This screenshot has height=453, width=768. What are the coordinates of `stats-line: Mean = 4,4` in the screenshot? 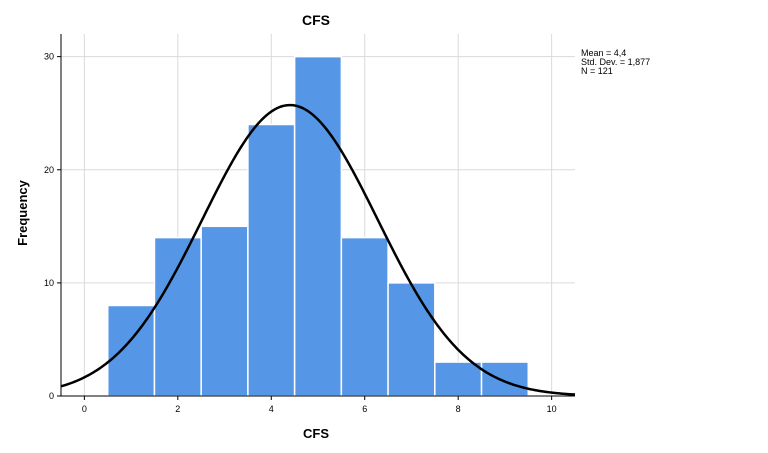 It's located at (603, 53).